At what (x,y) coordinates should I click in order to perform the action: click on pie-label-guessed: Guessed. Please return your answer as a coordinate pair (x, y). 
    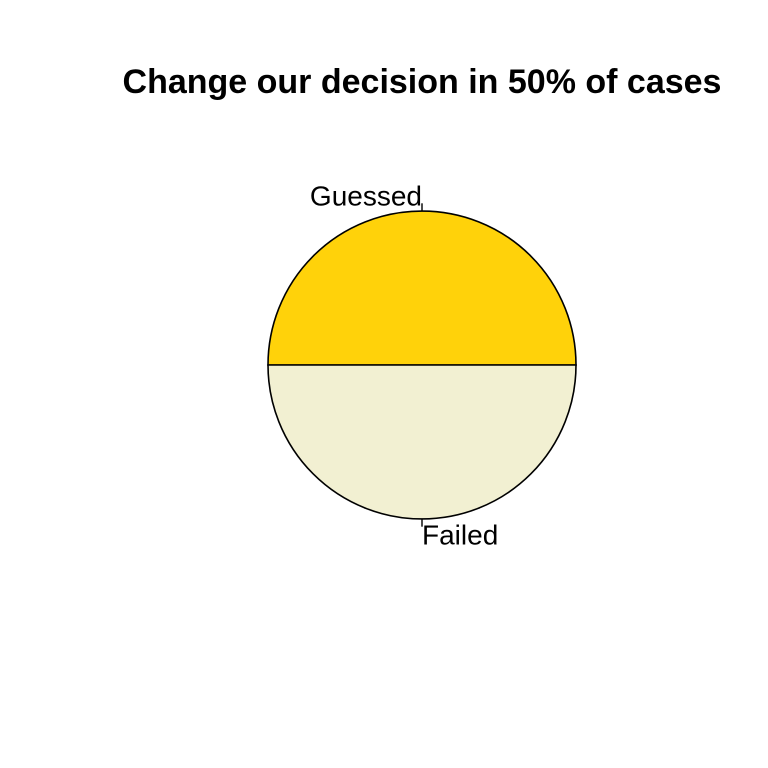
    Looking at the image, I should click on (366, 196).